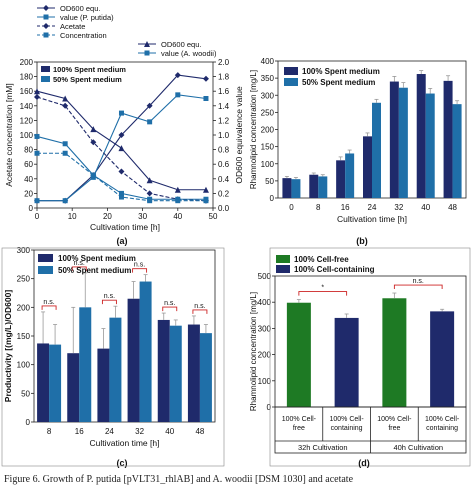  I want to click on panel-a-y-tick-label-left: 140, so click(27, 106).